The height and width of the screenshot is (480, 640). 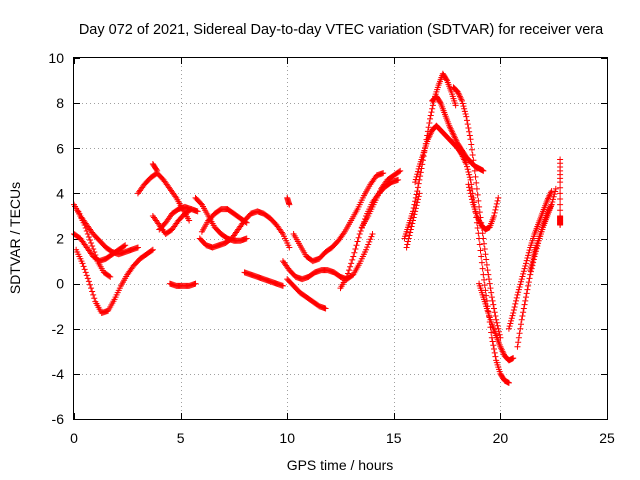 What do you see at coordinates (58, 329) in the screenshot?
I see `y-tick-label: -2` at bounding box center [58, 329].